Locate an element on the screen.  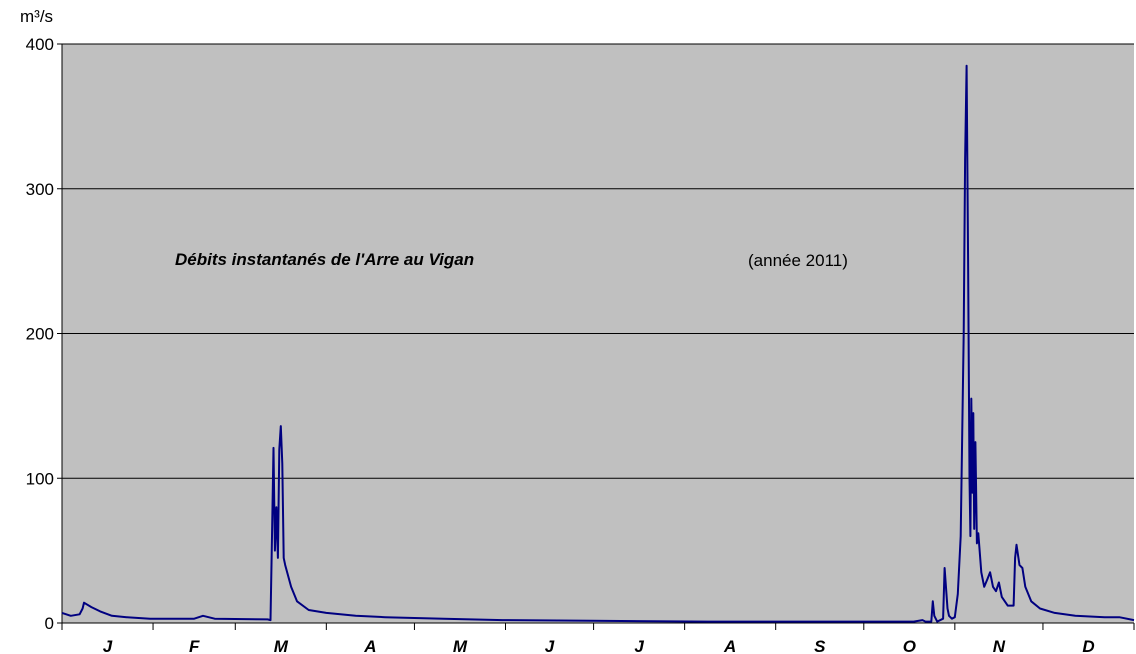
chart-subtitle: (année 2011) is located at coordinates (798, 260).